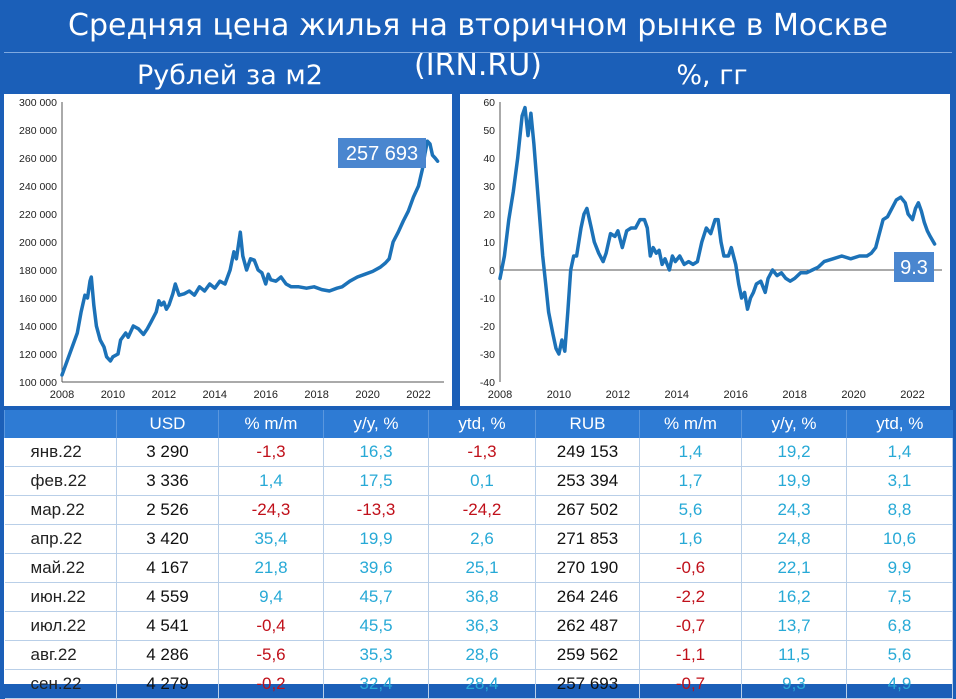 The height and width of the screenshot is (699, 956). I want to click on month-cell: май.22, so click(60, 568).